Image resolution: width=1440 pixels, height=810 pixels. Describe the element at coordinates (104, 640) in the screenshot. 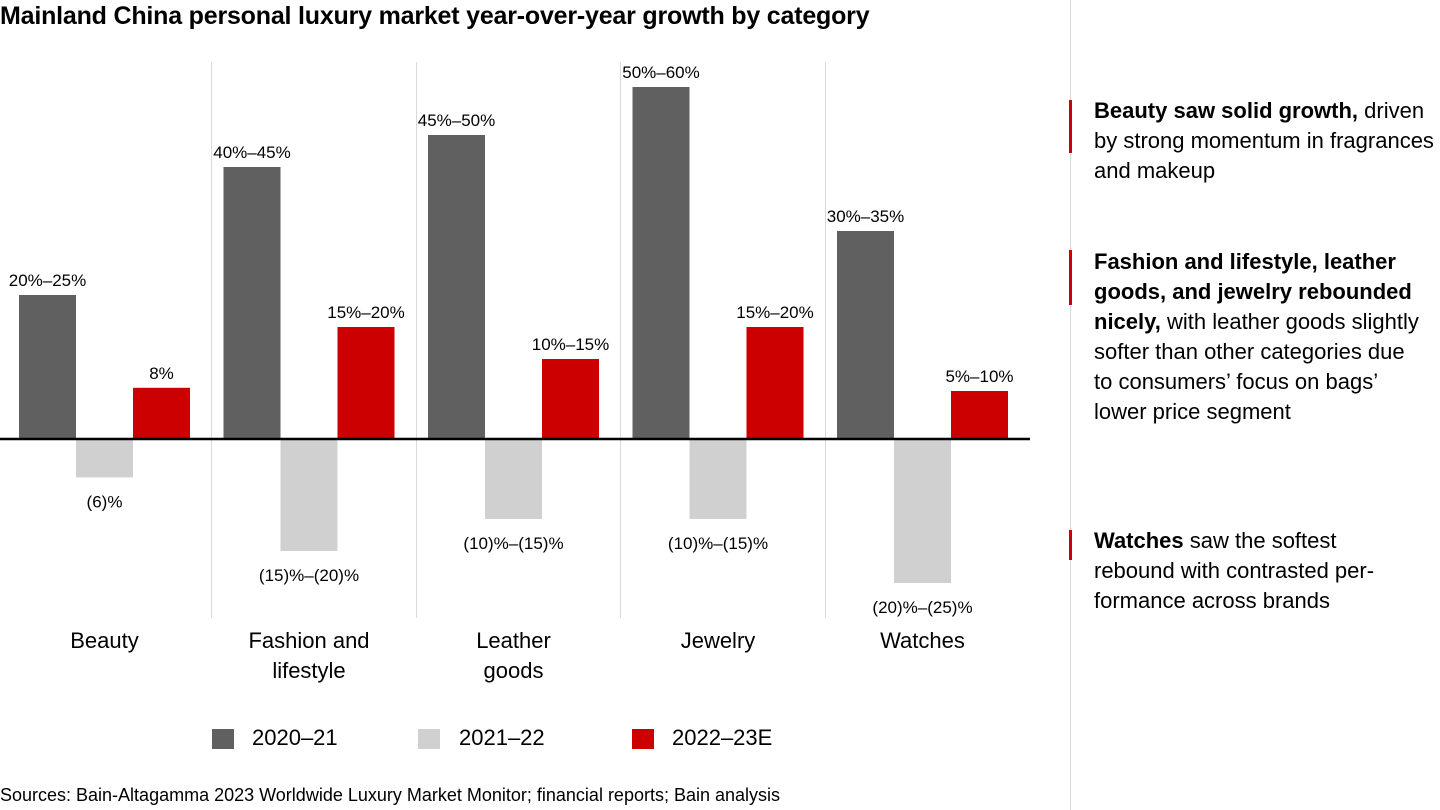

I see `category-label: Beauty` at that location.